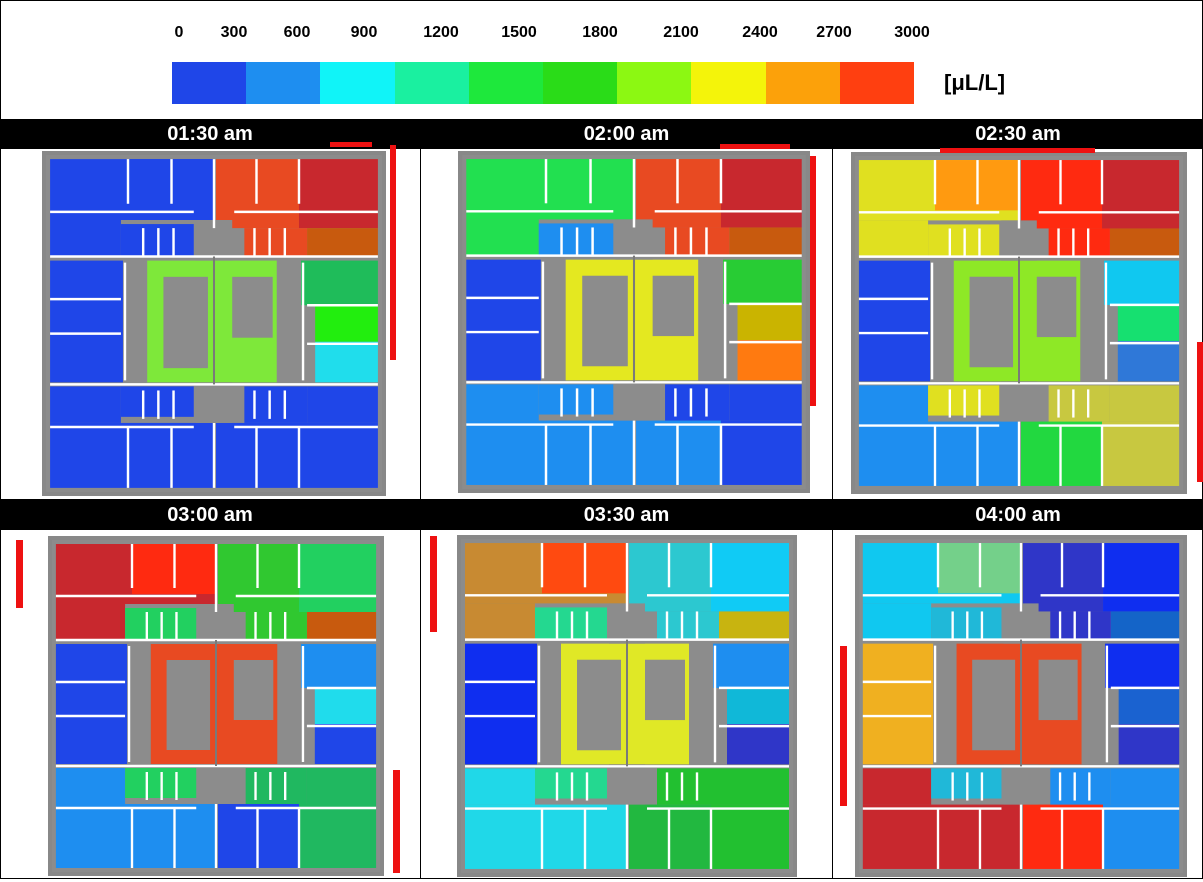  I want to click on snapshot-panel: 02:30 am, so click(1018, 309).